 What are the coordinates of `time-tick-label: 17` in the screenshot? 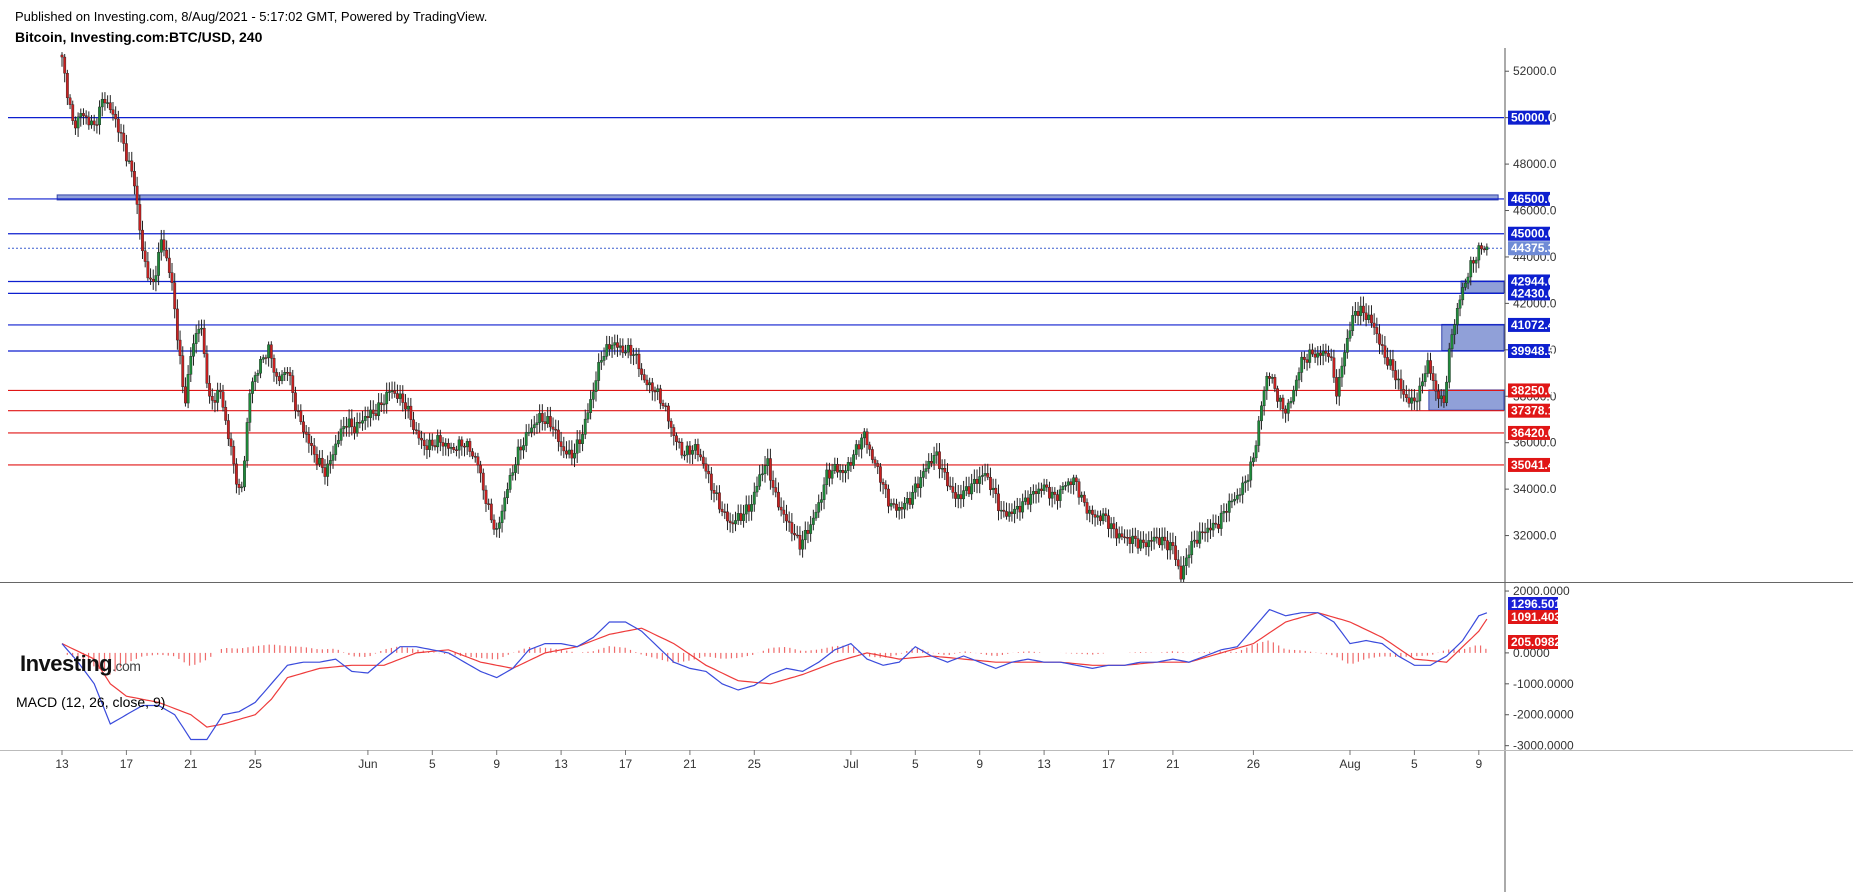 It's located at (1109, 764).